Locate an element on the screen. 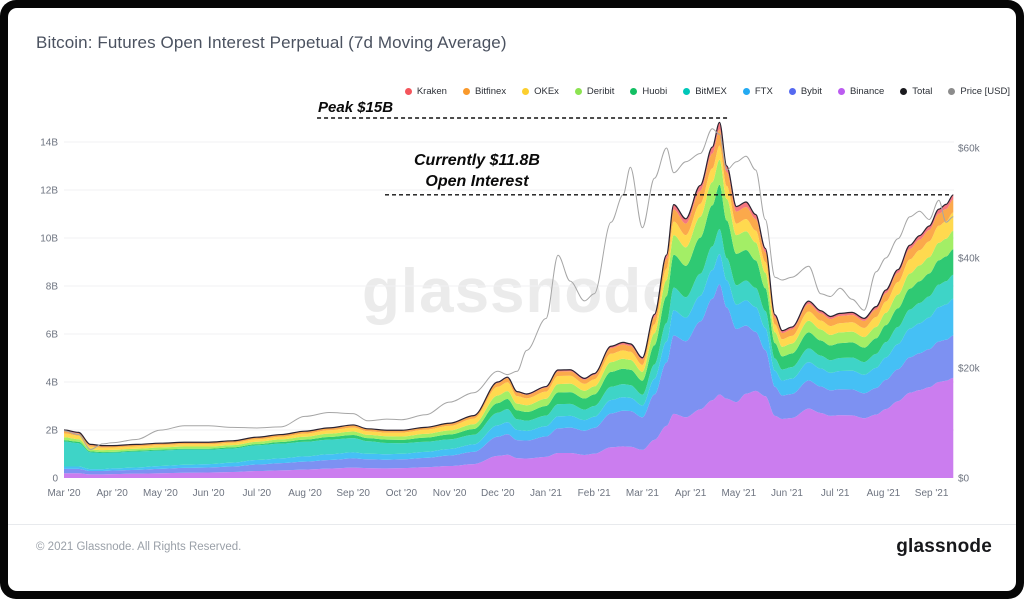 Image resolution: width=1024 pixels, height=599 pixels. ftx-swatch-icon is located at coordinates (746, 91).